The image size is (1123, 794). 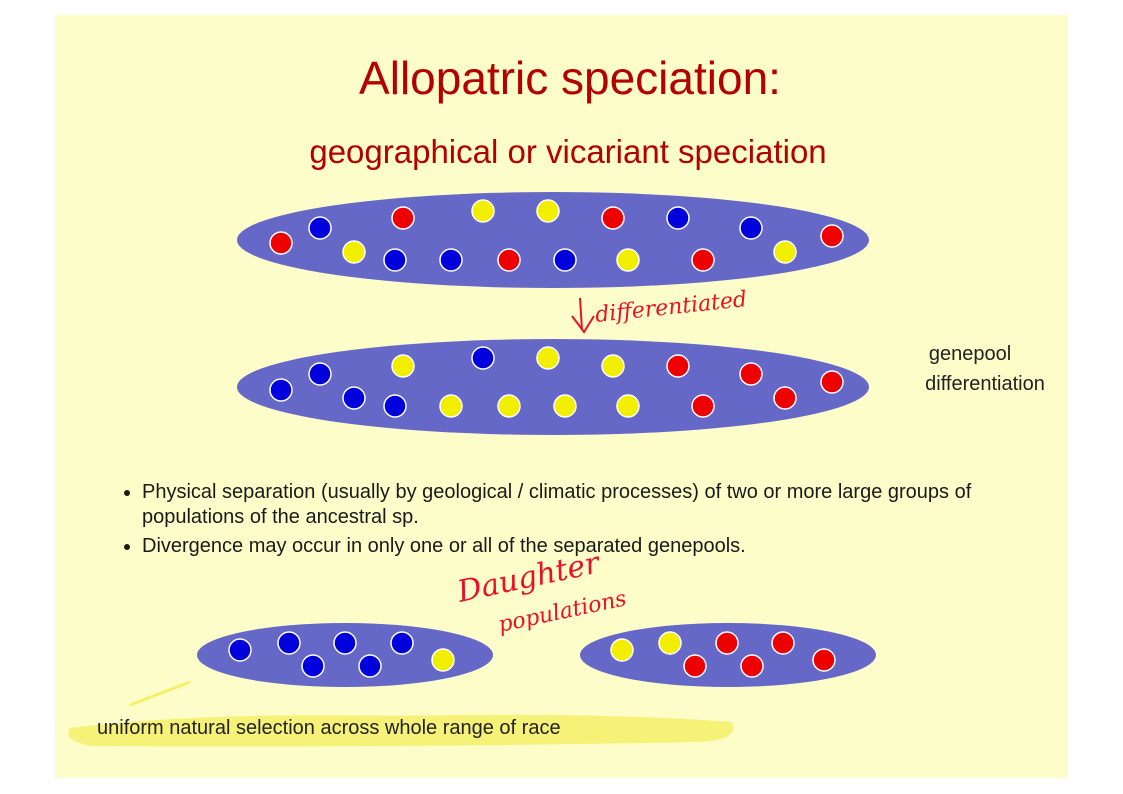 I want to click on highlighter-stroke, so click(x=160, y=693).